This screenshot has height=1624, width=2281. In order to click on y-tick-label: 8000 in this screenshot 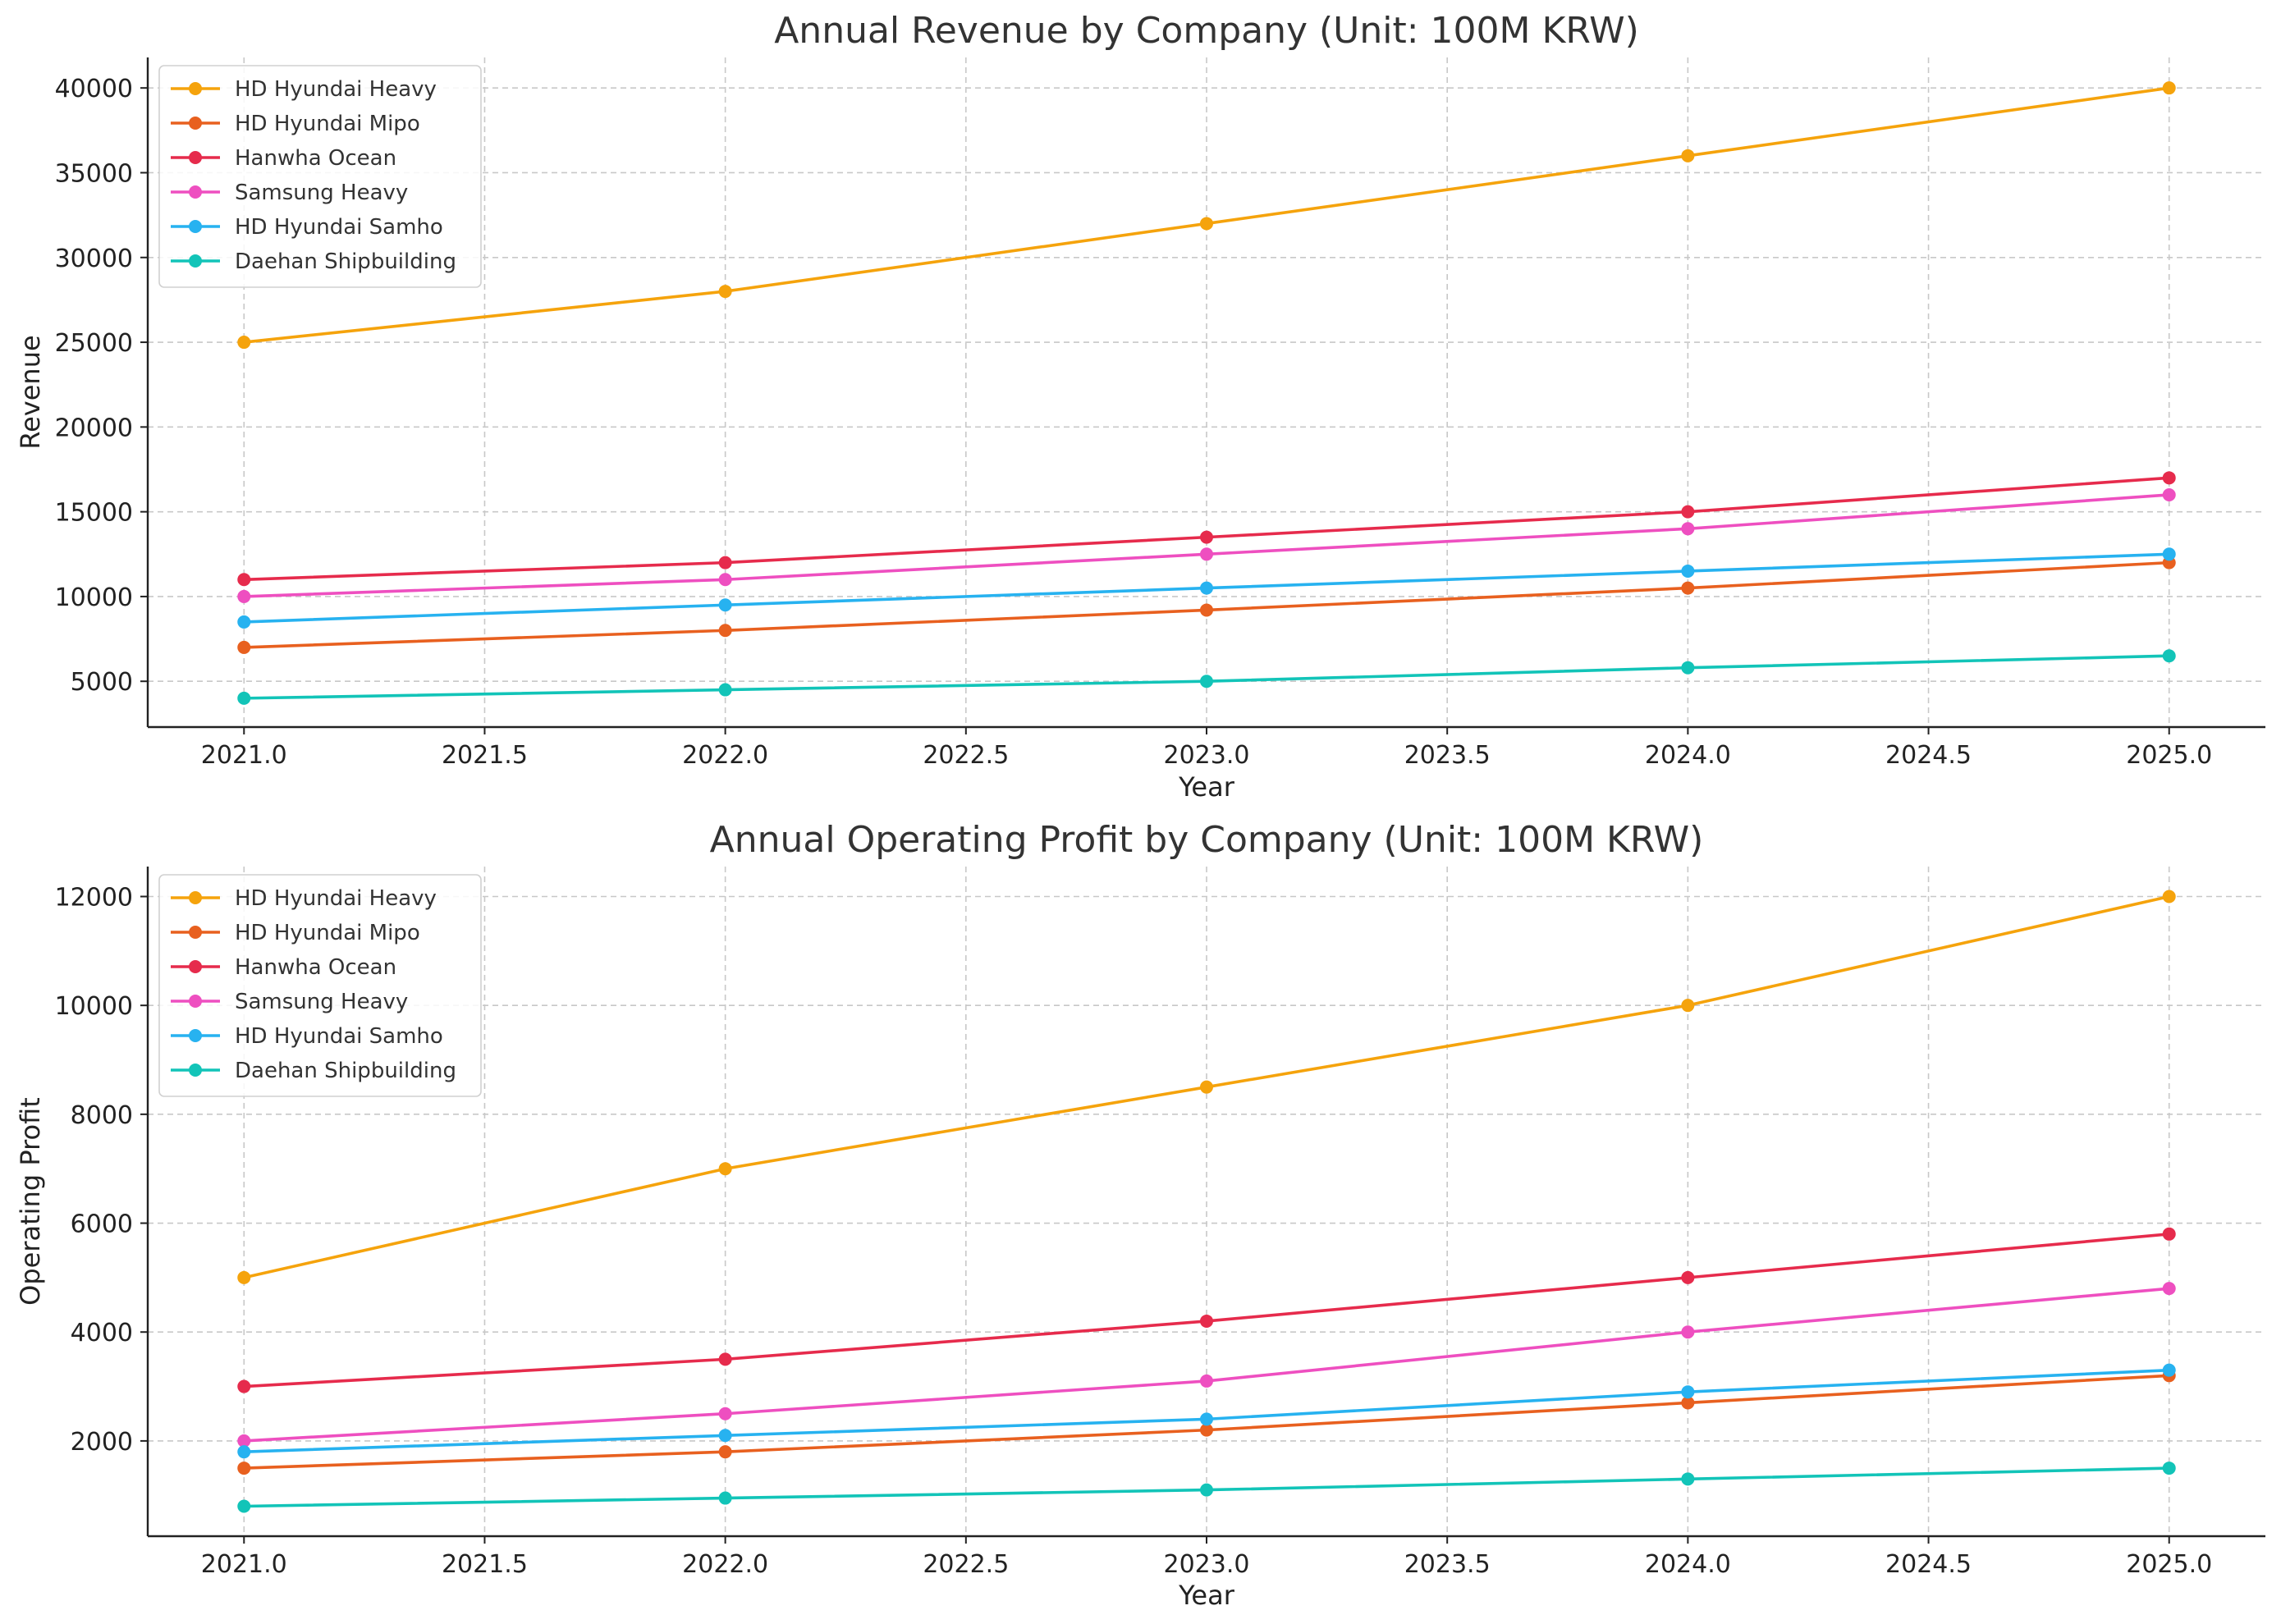, I will do `click(102, 1115)`.